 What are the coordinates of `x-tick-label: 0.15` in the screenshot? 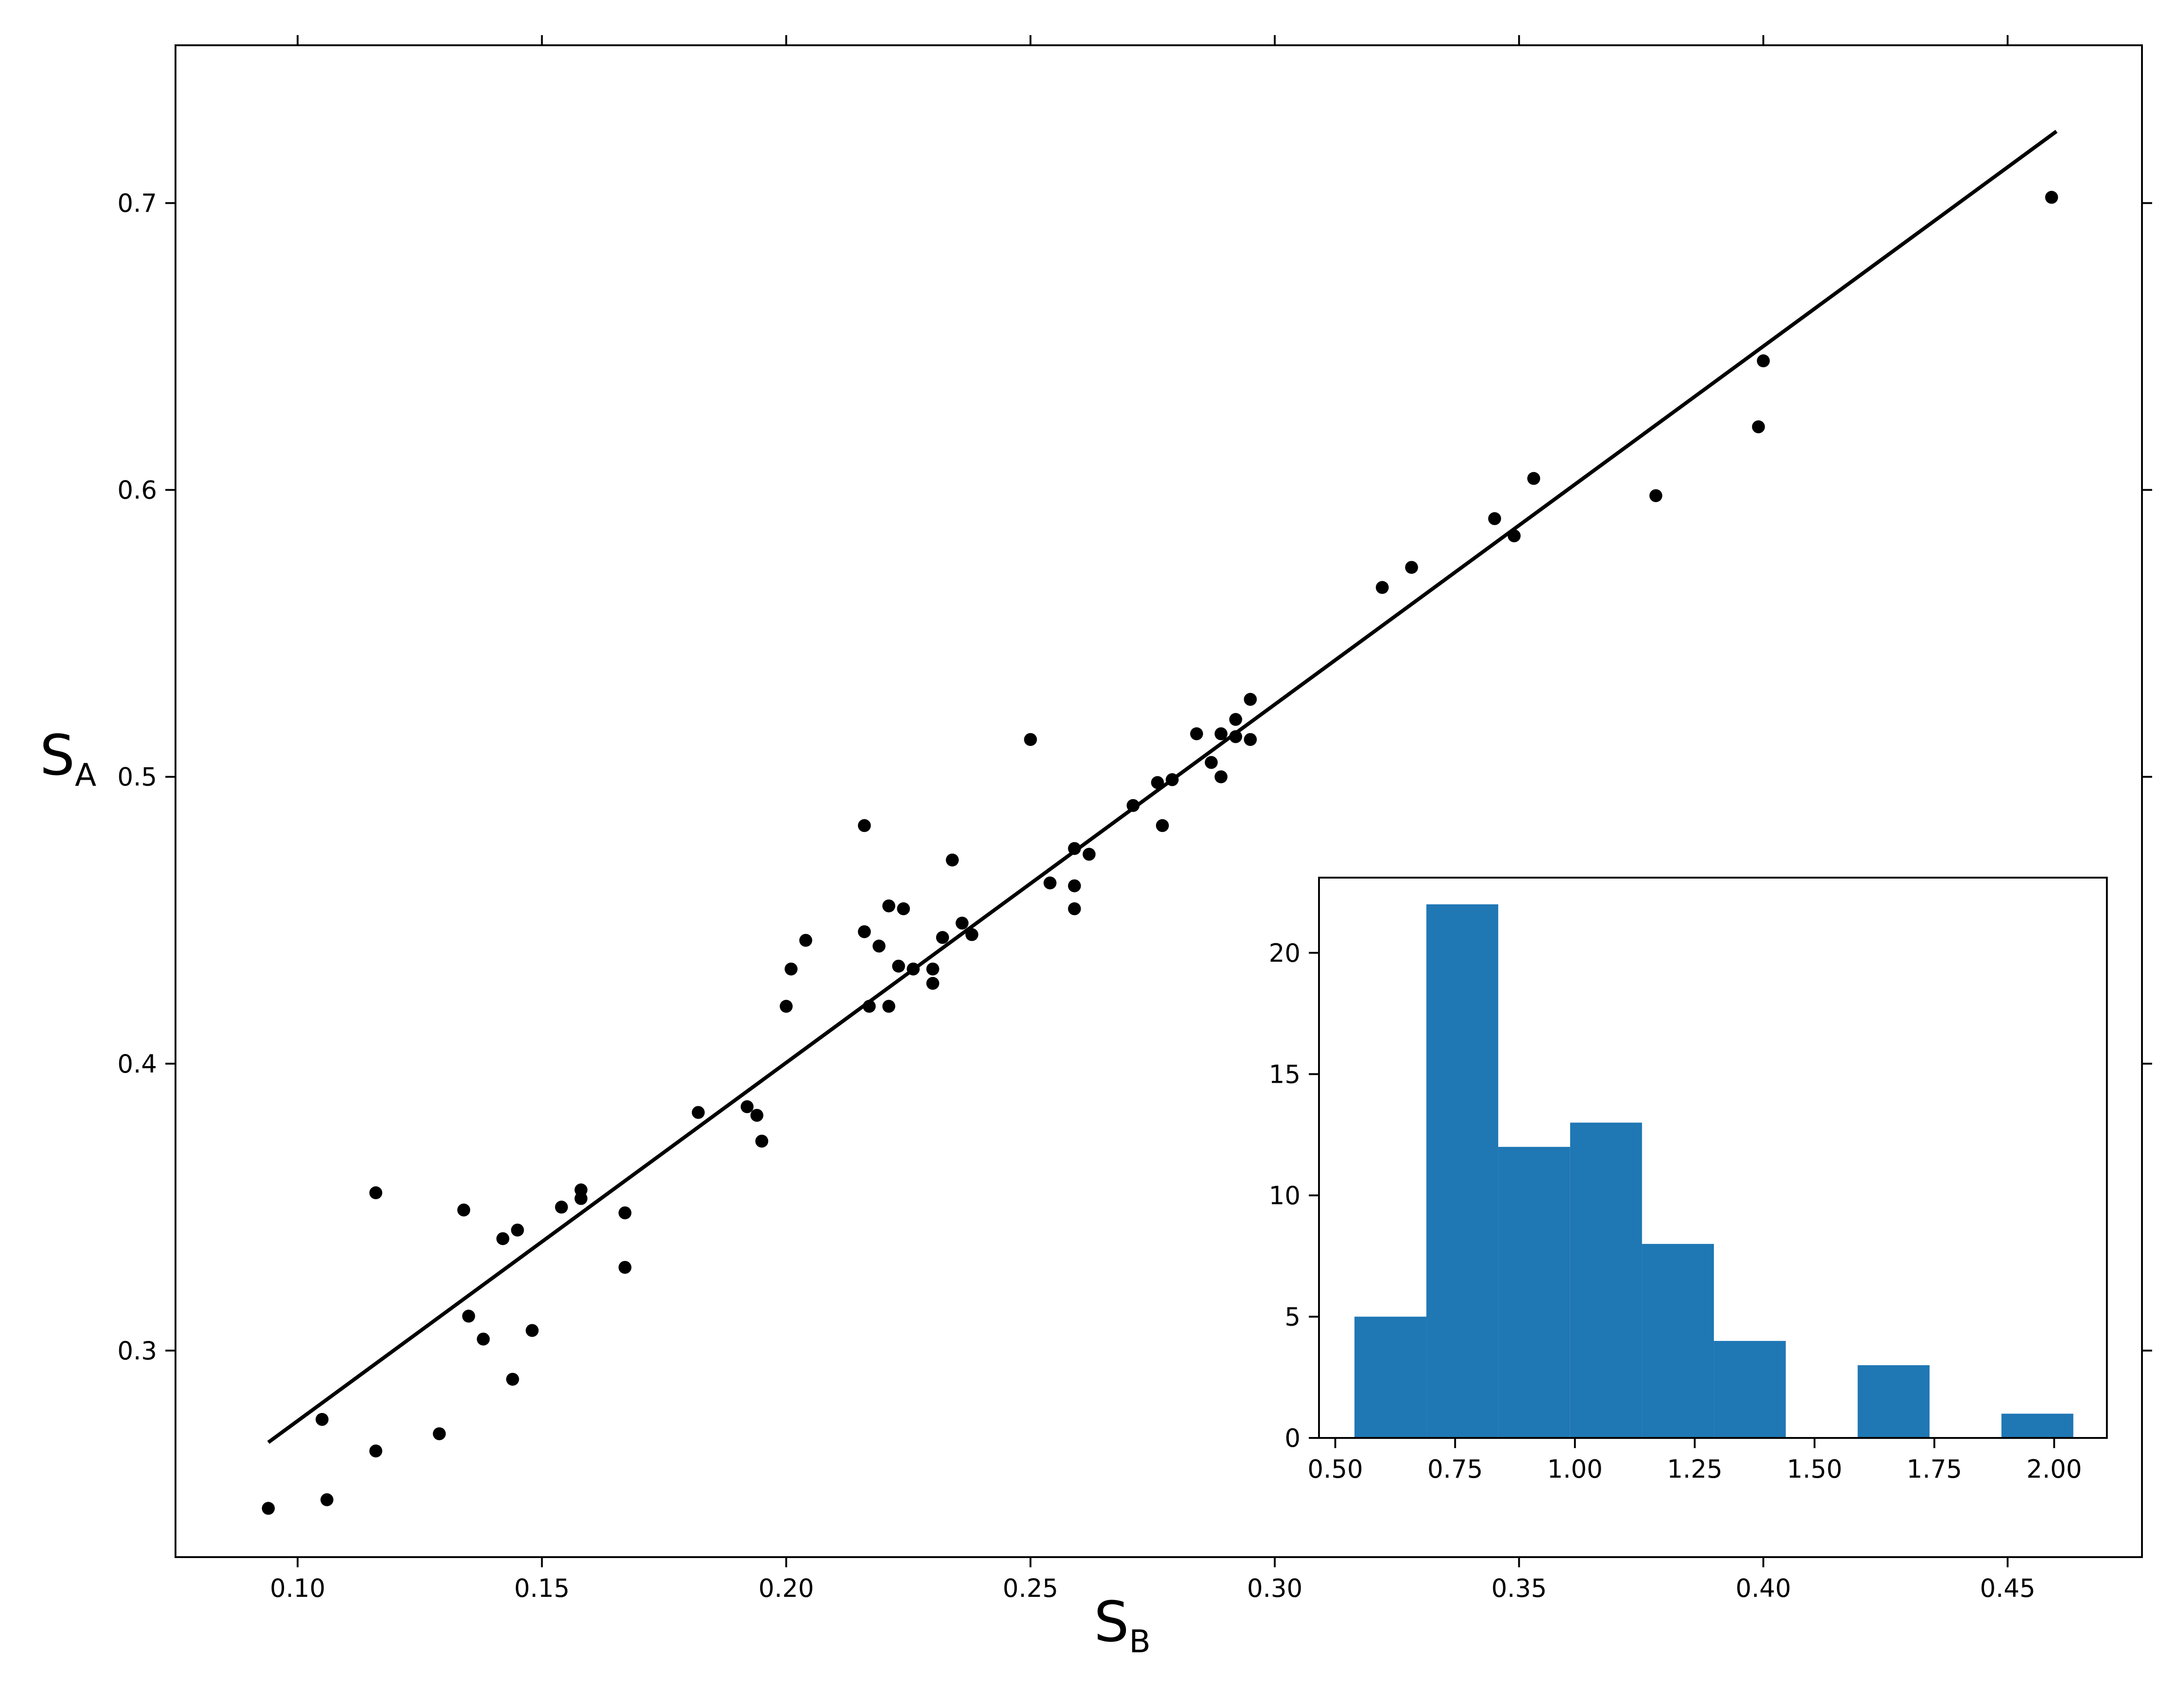 It's located at (541, 1588).